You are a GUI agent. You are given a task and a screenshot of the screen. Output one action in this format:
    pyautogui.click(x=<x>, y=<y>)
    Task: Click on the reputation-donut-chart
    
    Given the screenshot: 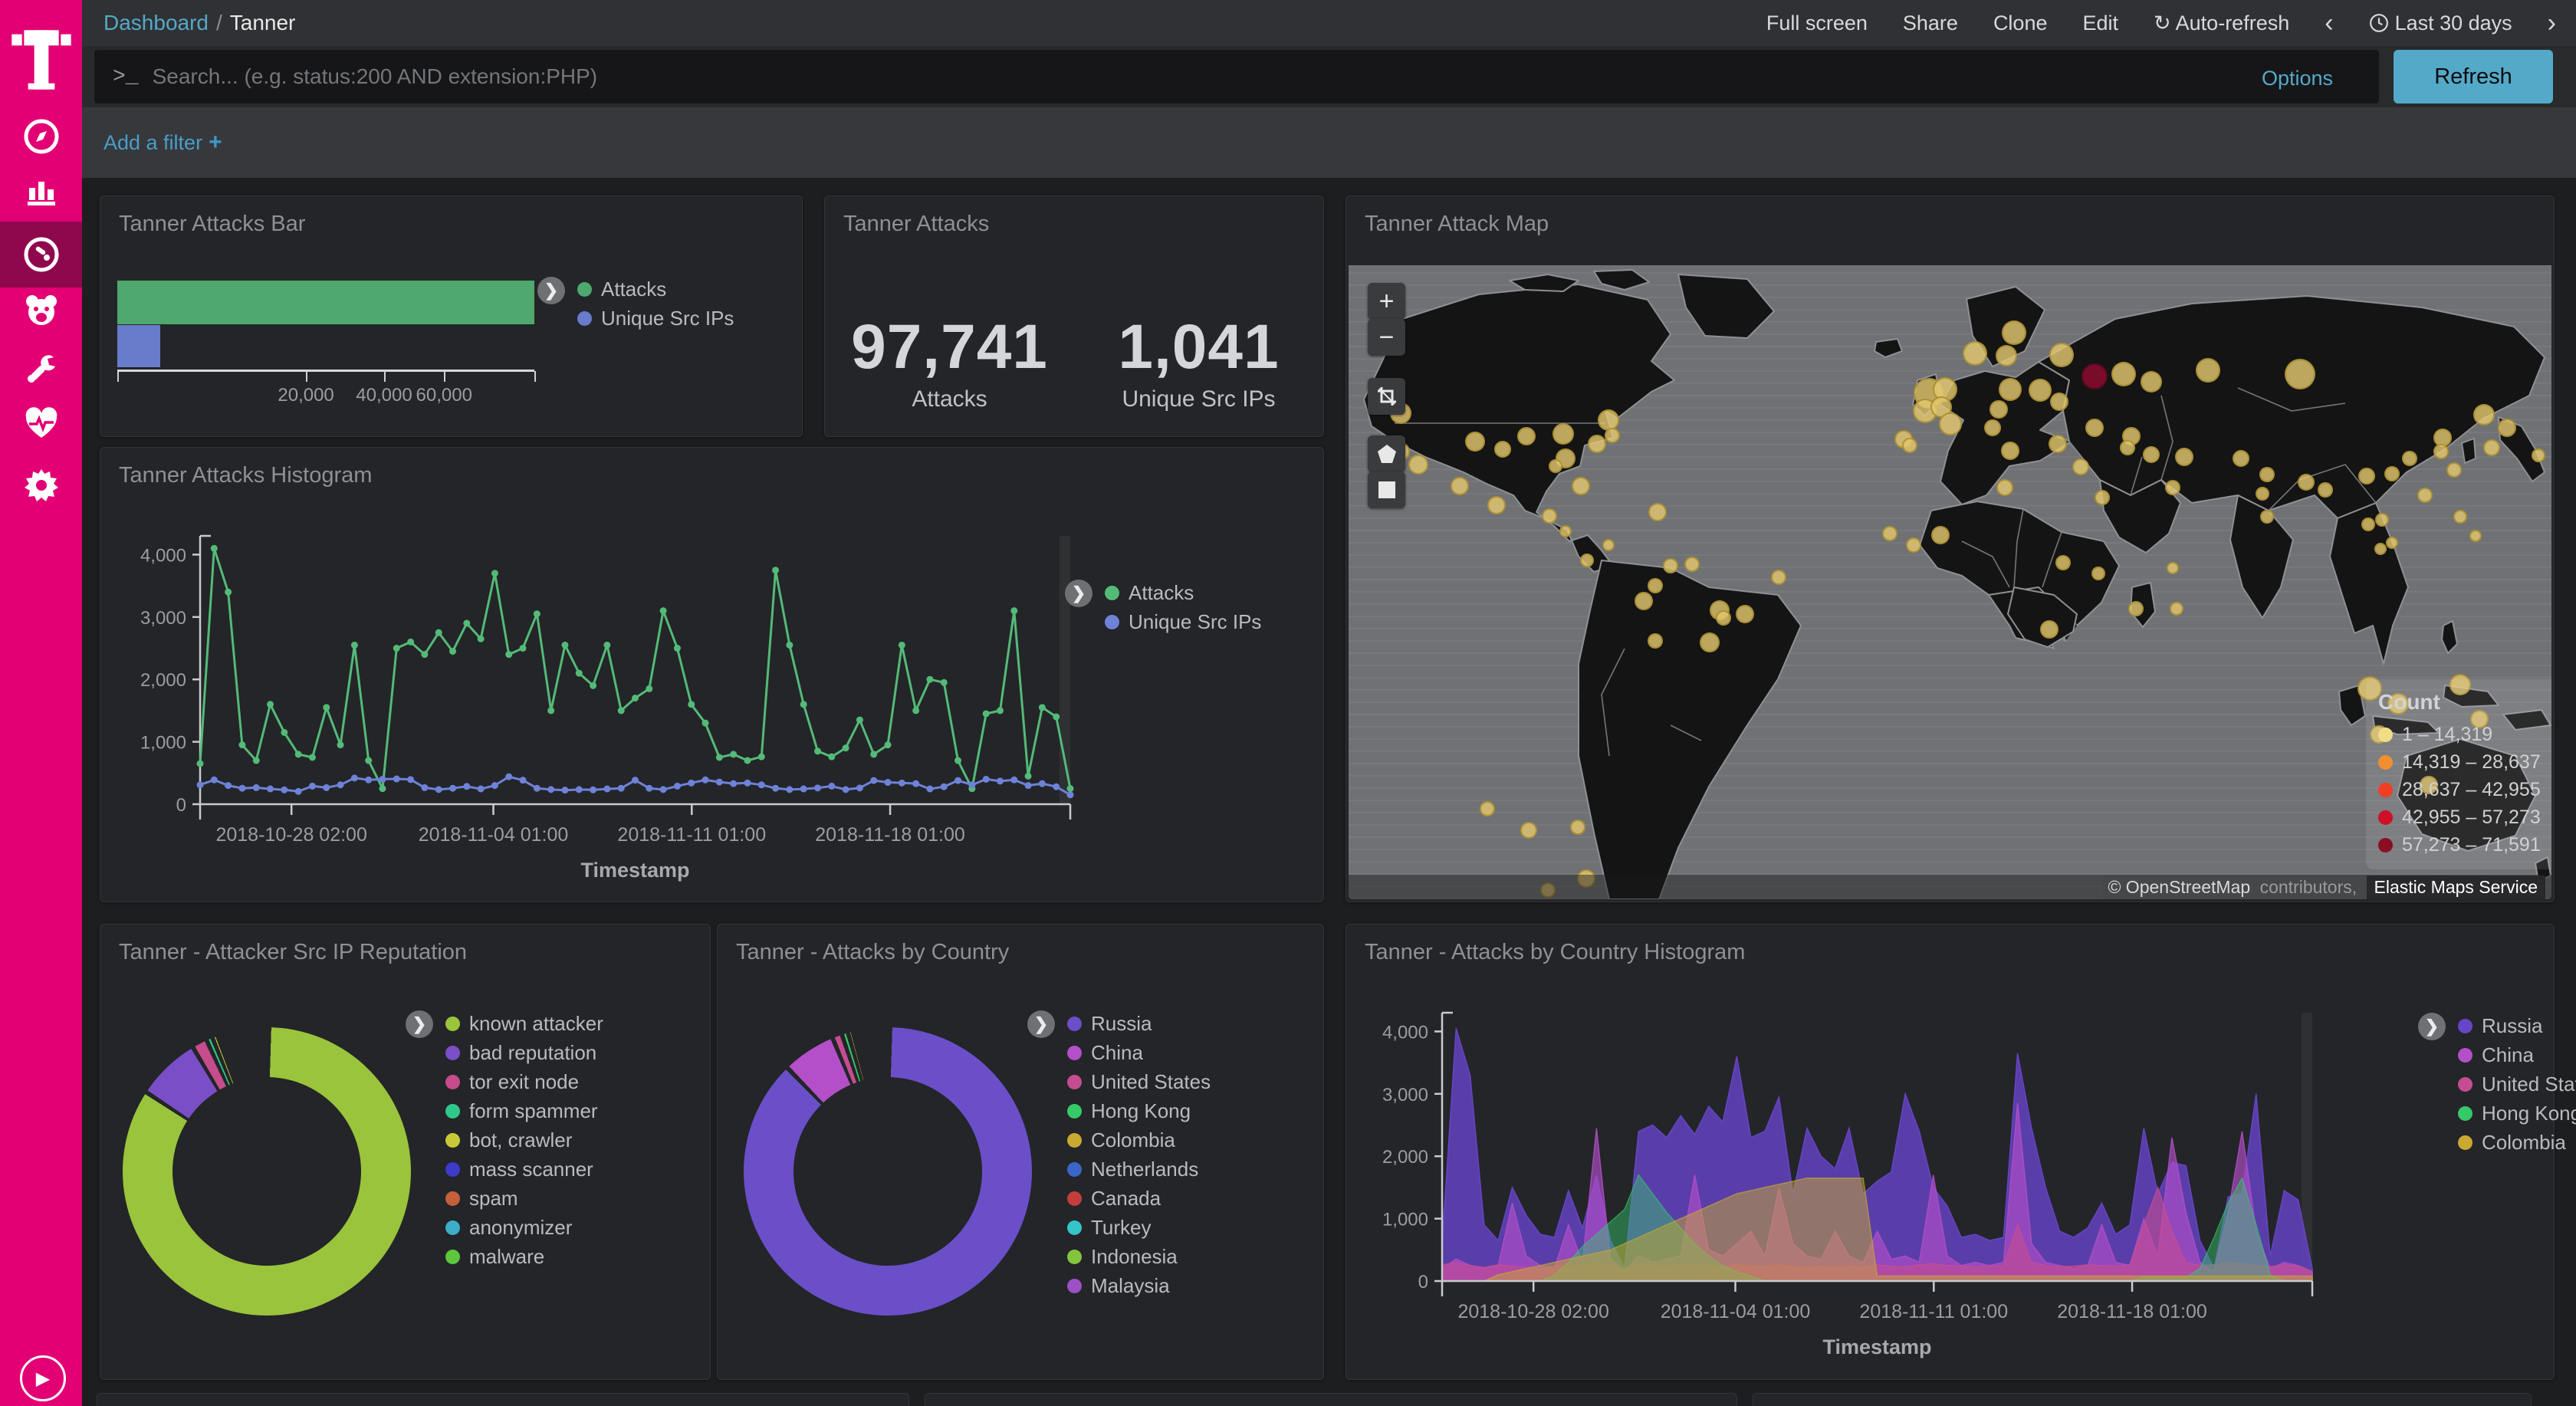 What is the action you would take?
    pyautogui.click(x=267, y=1171)
    